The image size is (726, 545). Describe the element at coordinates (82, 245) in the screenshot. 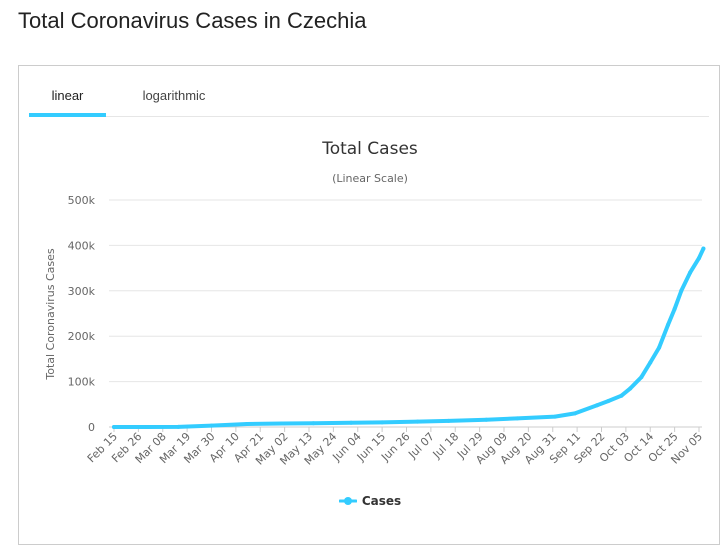

I see `y-tick-label: 400k` at that location.